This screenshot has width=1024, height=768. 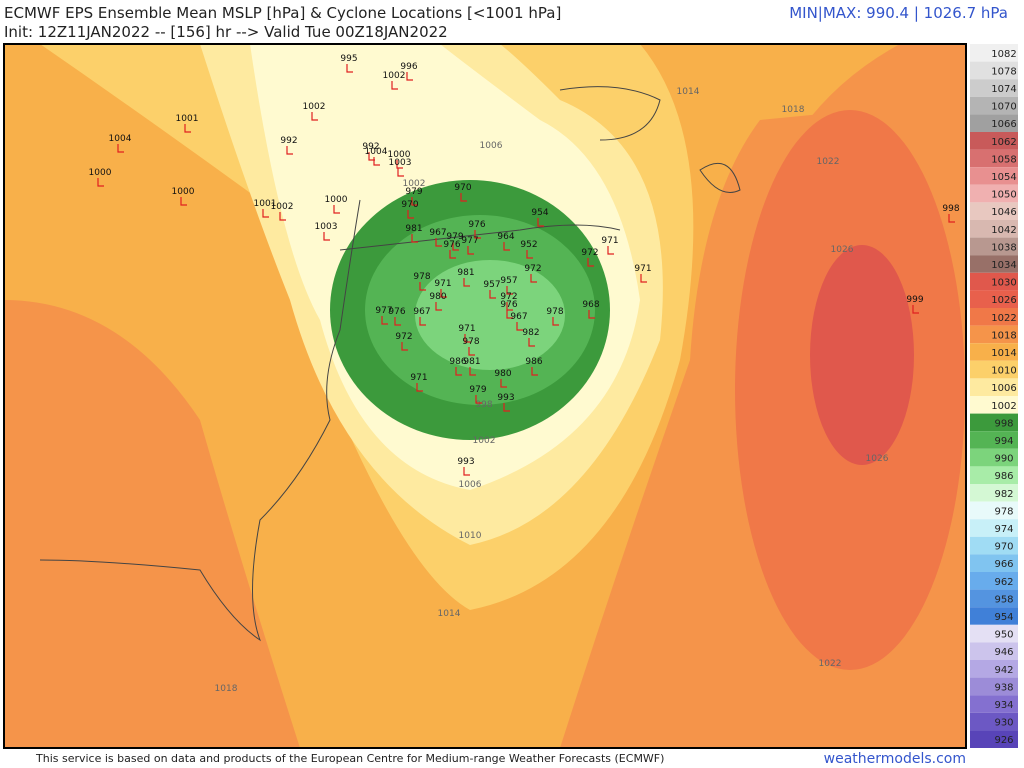 I want to click on cyclone-pressure: 977, so click(x=383, y=311).